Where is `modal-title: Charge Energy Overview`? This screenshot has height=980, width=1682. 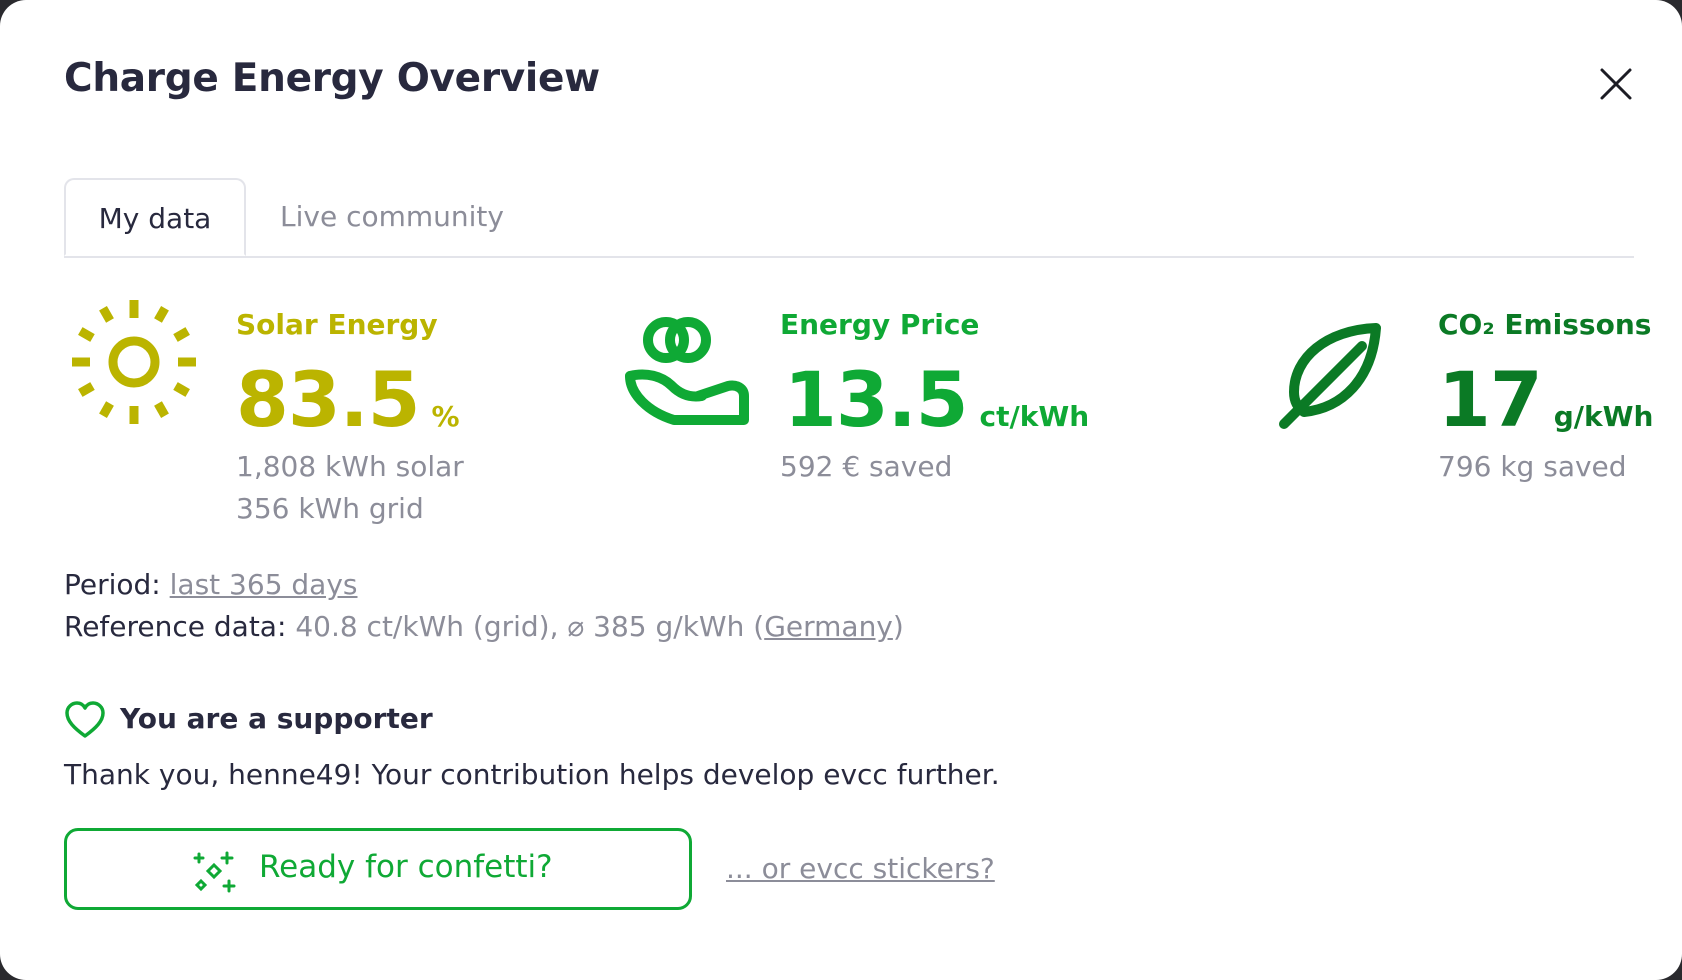
modal-title: Charge Energy Overview is located at coordinates (332, 78).